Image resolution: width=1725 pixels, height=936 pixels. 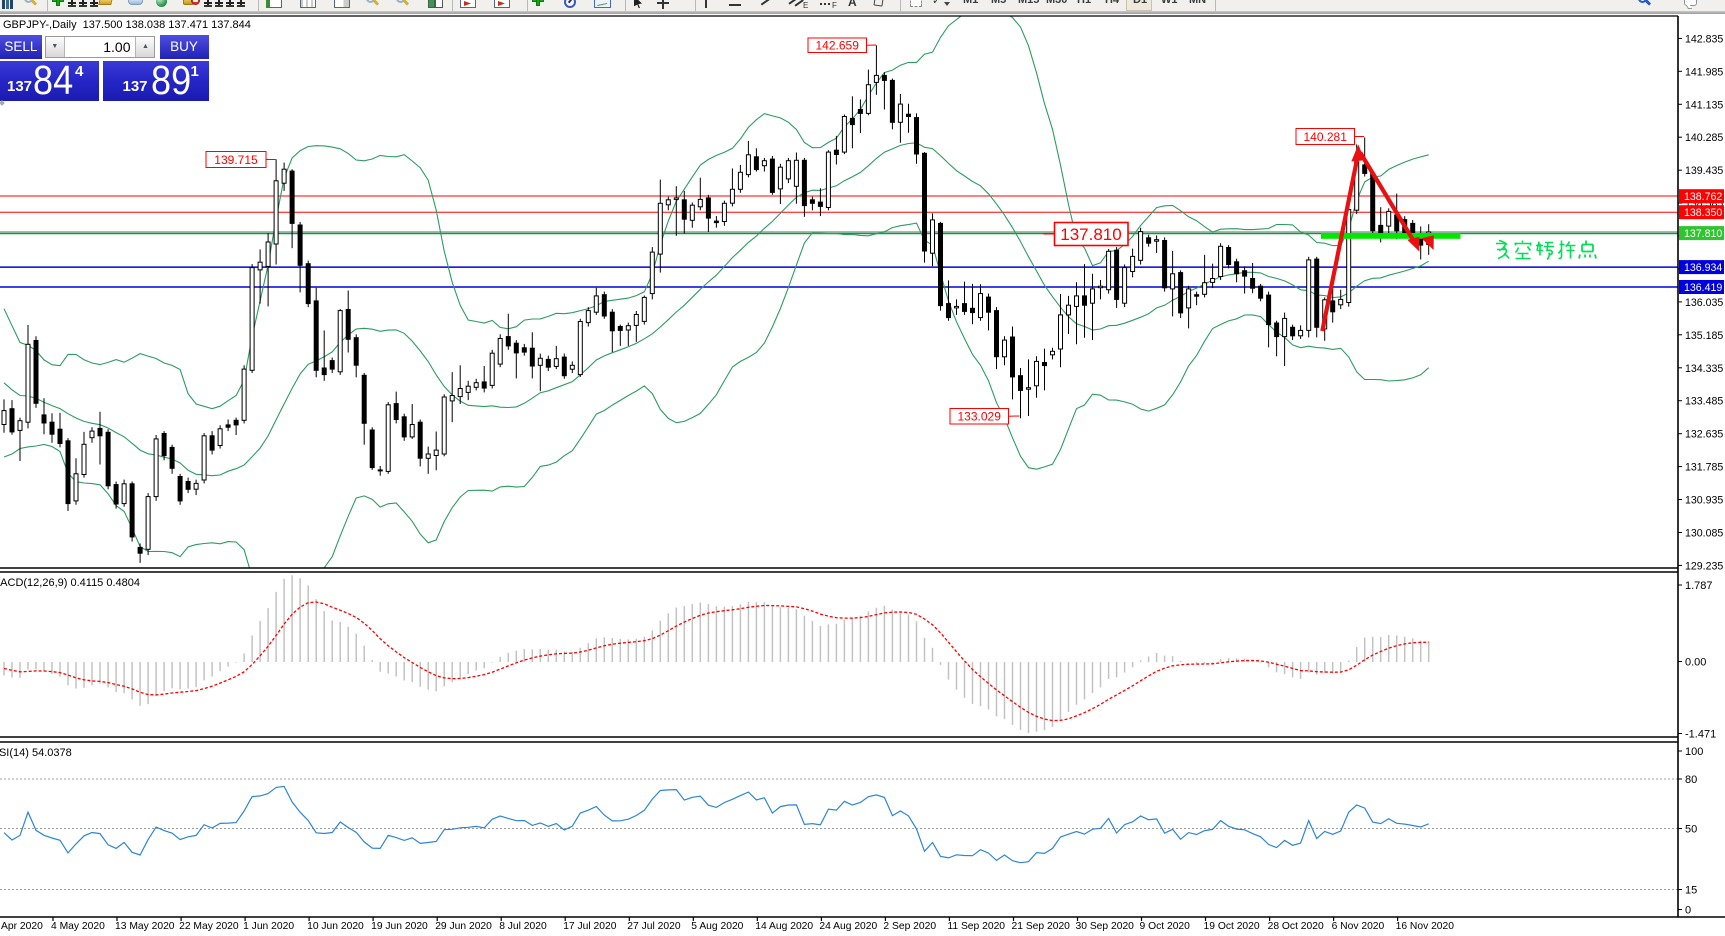 What do you see at coordinates (1232, 926) in the screenshot?
I see `svg-text: 19 Oct 2020` at bounding box center [1232, 926].